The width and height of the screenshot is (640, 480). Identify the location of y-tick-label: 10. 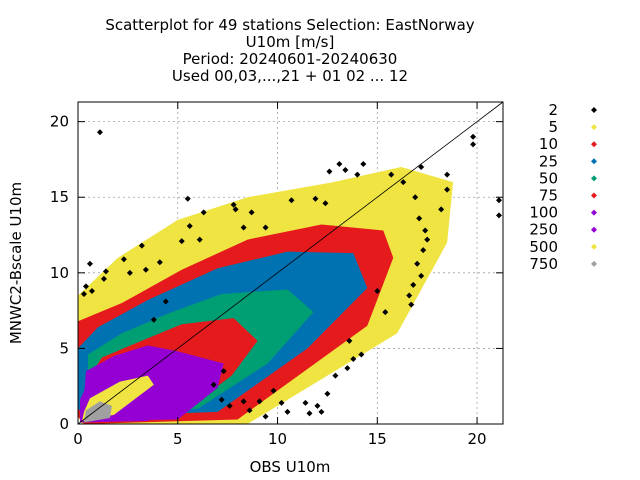
(59, 273).